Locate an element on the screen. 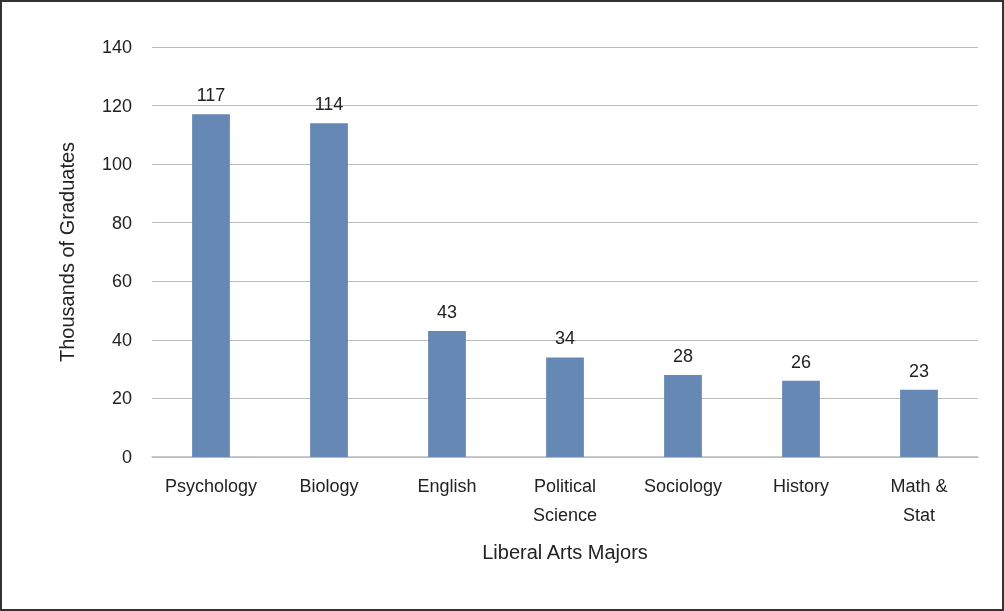 Image resolution: width=1004 pixels, height=611 pixels. x-tick-label: Sociology is located at coordinates (683, 485).